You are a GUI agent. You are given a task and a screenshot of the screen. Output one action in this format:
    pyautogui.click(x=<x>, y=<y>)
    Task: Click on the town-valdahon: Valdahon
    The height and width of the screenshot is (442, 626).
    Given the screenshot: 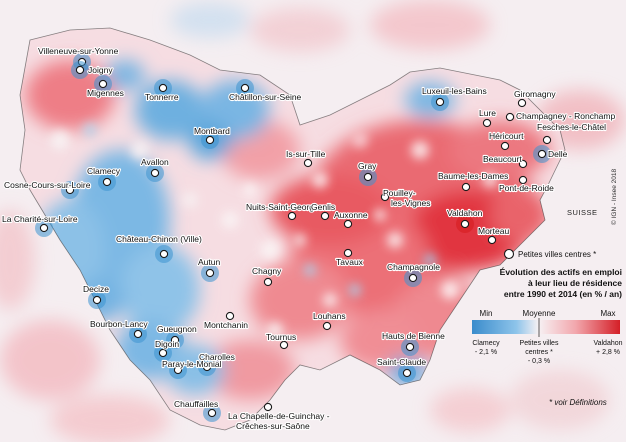 What is the action you would take?
    pyautogui.click(x=465, y=220)
    